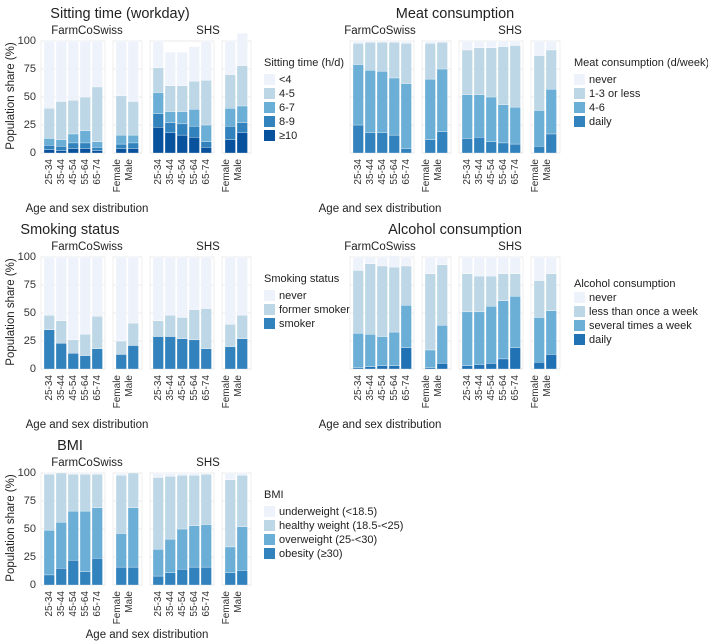 The width and height of the screenshot is (708, 642). I want to click on x-tick-label: 35-44, so click(370, 388).